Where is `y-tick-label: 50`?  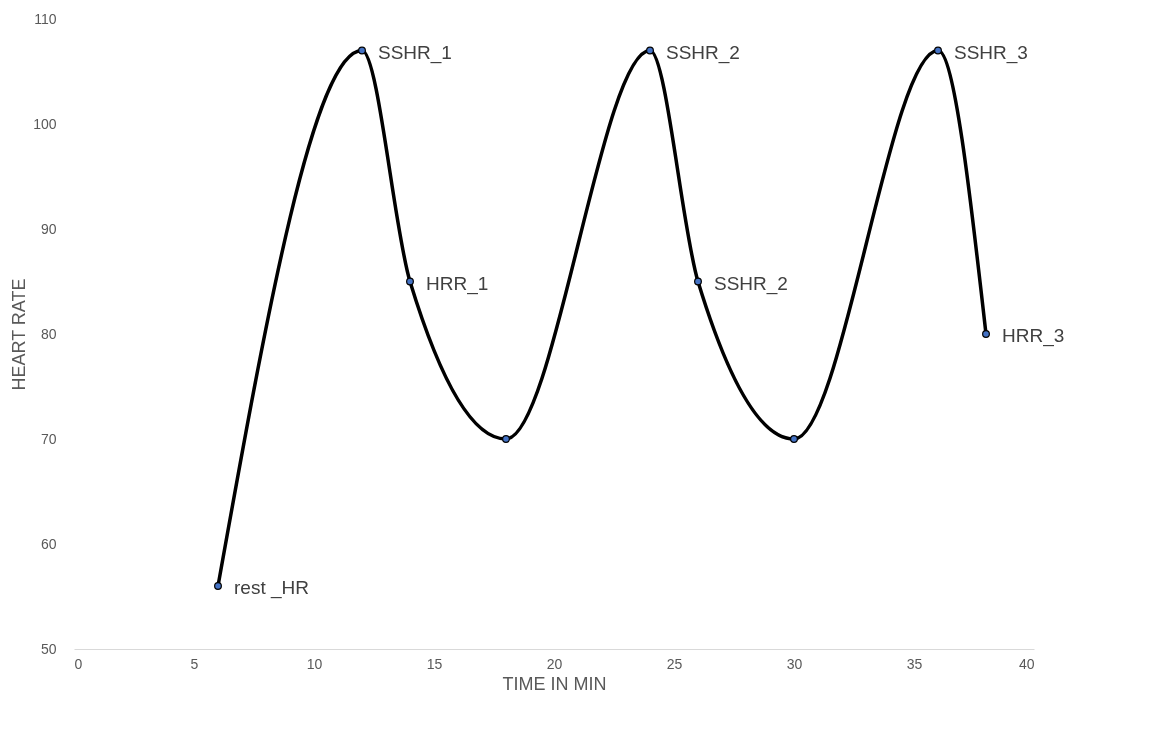
y-tick-label: 50 is located at coordinates (48, 648).